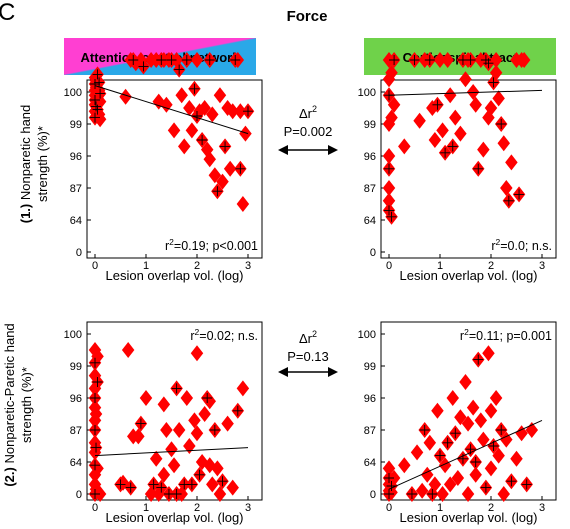 This screenshot has width=570, height=529. What do you see at coordinates (468, 517) in the screenshot?
I see `x-axis-label: Lesion overlap vol. (log)` at bounding box center [468, 517].